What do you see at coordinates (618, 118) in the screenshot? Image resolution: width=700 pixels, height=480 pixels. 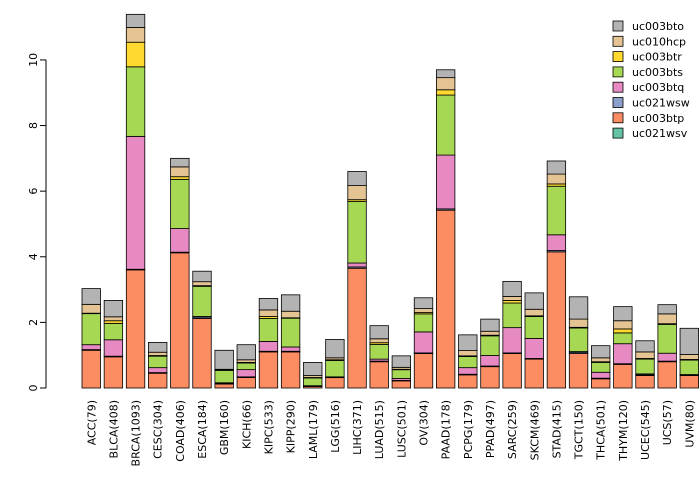 I see `legend-swatch-uc003btp` at bounding box center [618, 118].